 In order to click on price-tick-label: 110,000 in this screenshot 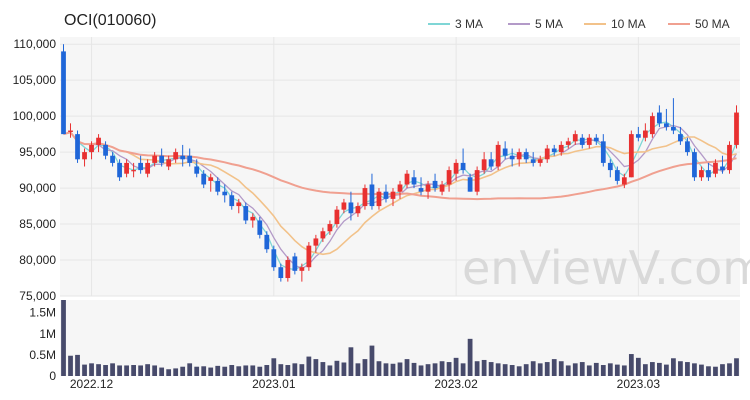, I will do `click(35, 44)`.